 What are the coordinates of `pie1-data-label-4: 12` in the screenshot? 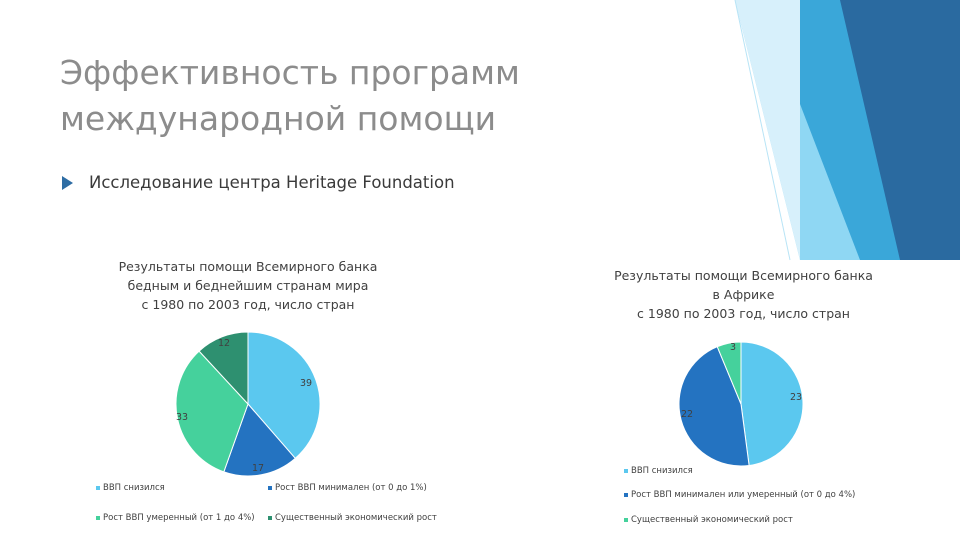 It's located at (224, 343).